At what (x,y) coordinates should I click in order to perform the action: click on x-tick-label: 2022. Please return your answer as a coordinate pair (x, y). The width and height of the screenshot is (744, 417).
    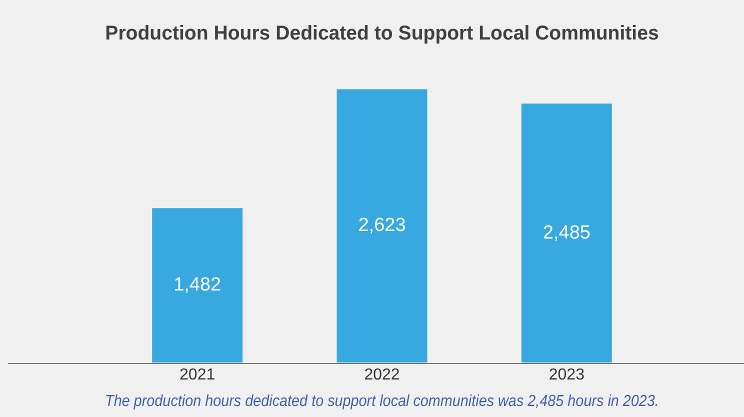
    Looking at the image, I should click on (382, 375).